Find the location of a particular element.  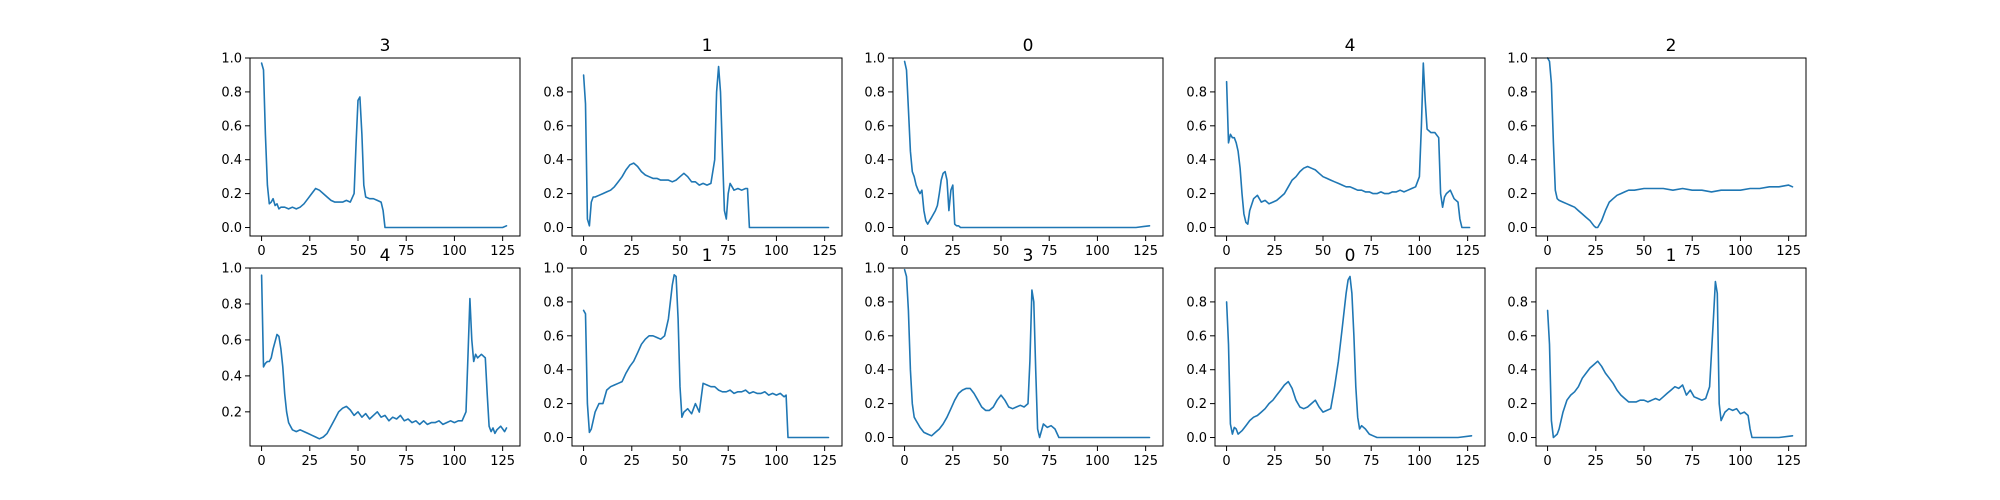

subplot-7: 0 25 50 75 100 125 0.0 0.2 0.4 0.6 0.8 1.0 1 is located at coordinates (693, 357).